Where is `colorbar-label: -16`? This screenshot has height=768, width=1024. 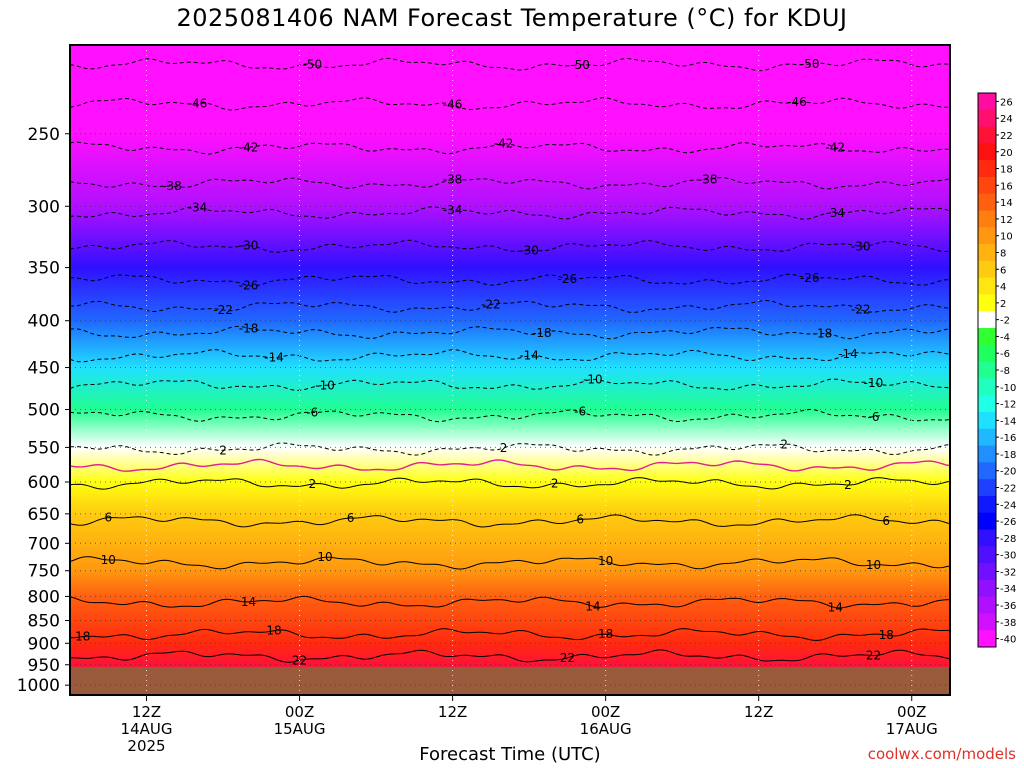 colorbar-label: -16 is located at coordinates (1008, 438).